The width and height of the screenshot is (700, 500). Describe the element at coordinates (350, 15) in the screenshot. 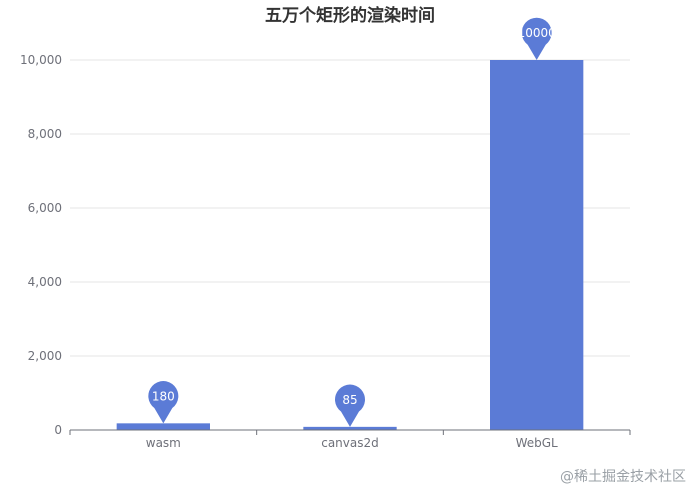

I see `chart-title: 五万个矩形的渲染时间` at that location.